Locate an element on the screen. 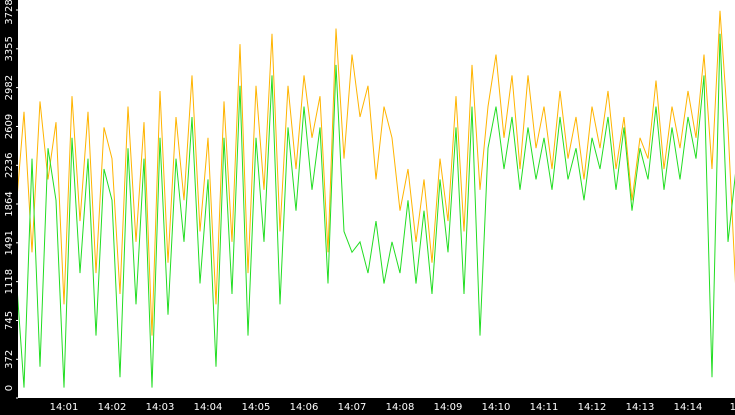 The height and width of the screenshot is (415, 735). x-tick-label: 14:03 is located at coordinates (160, 407).